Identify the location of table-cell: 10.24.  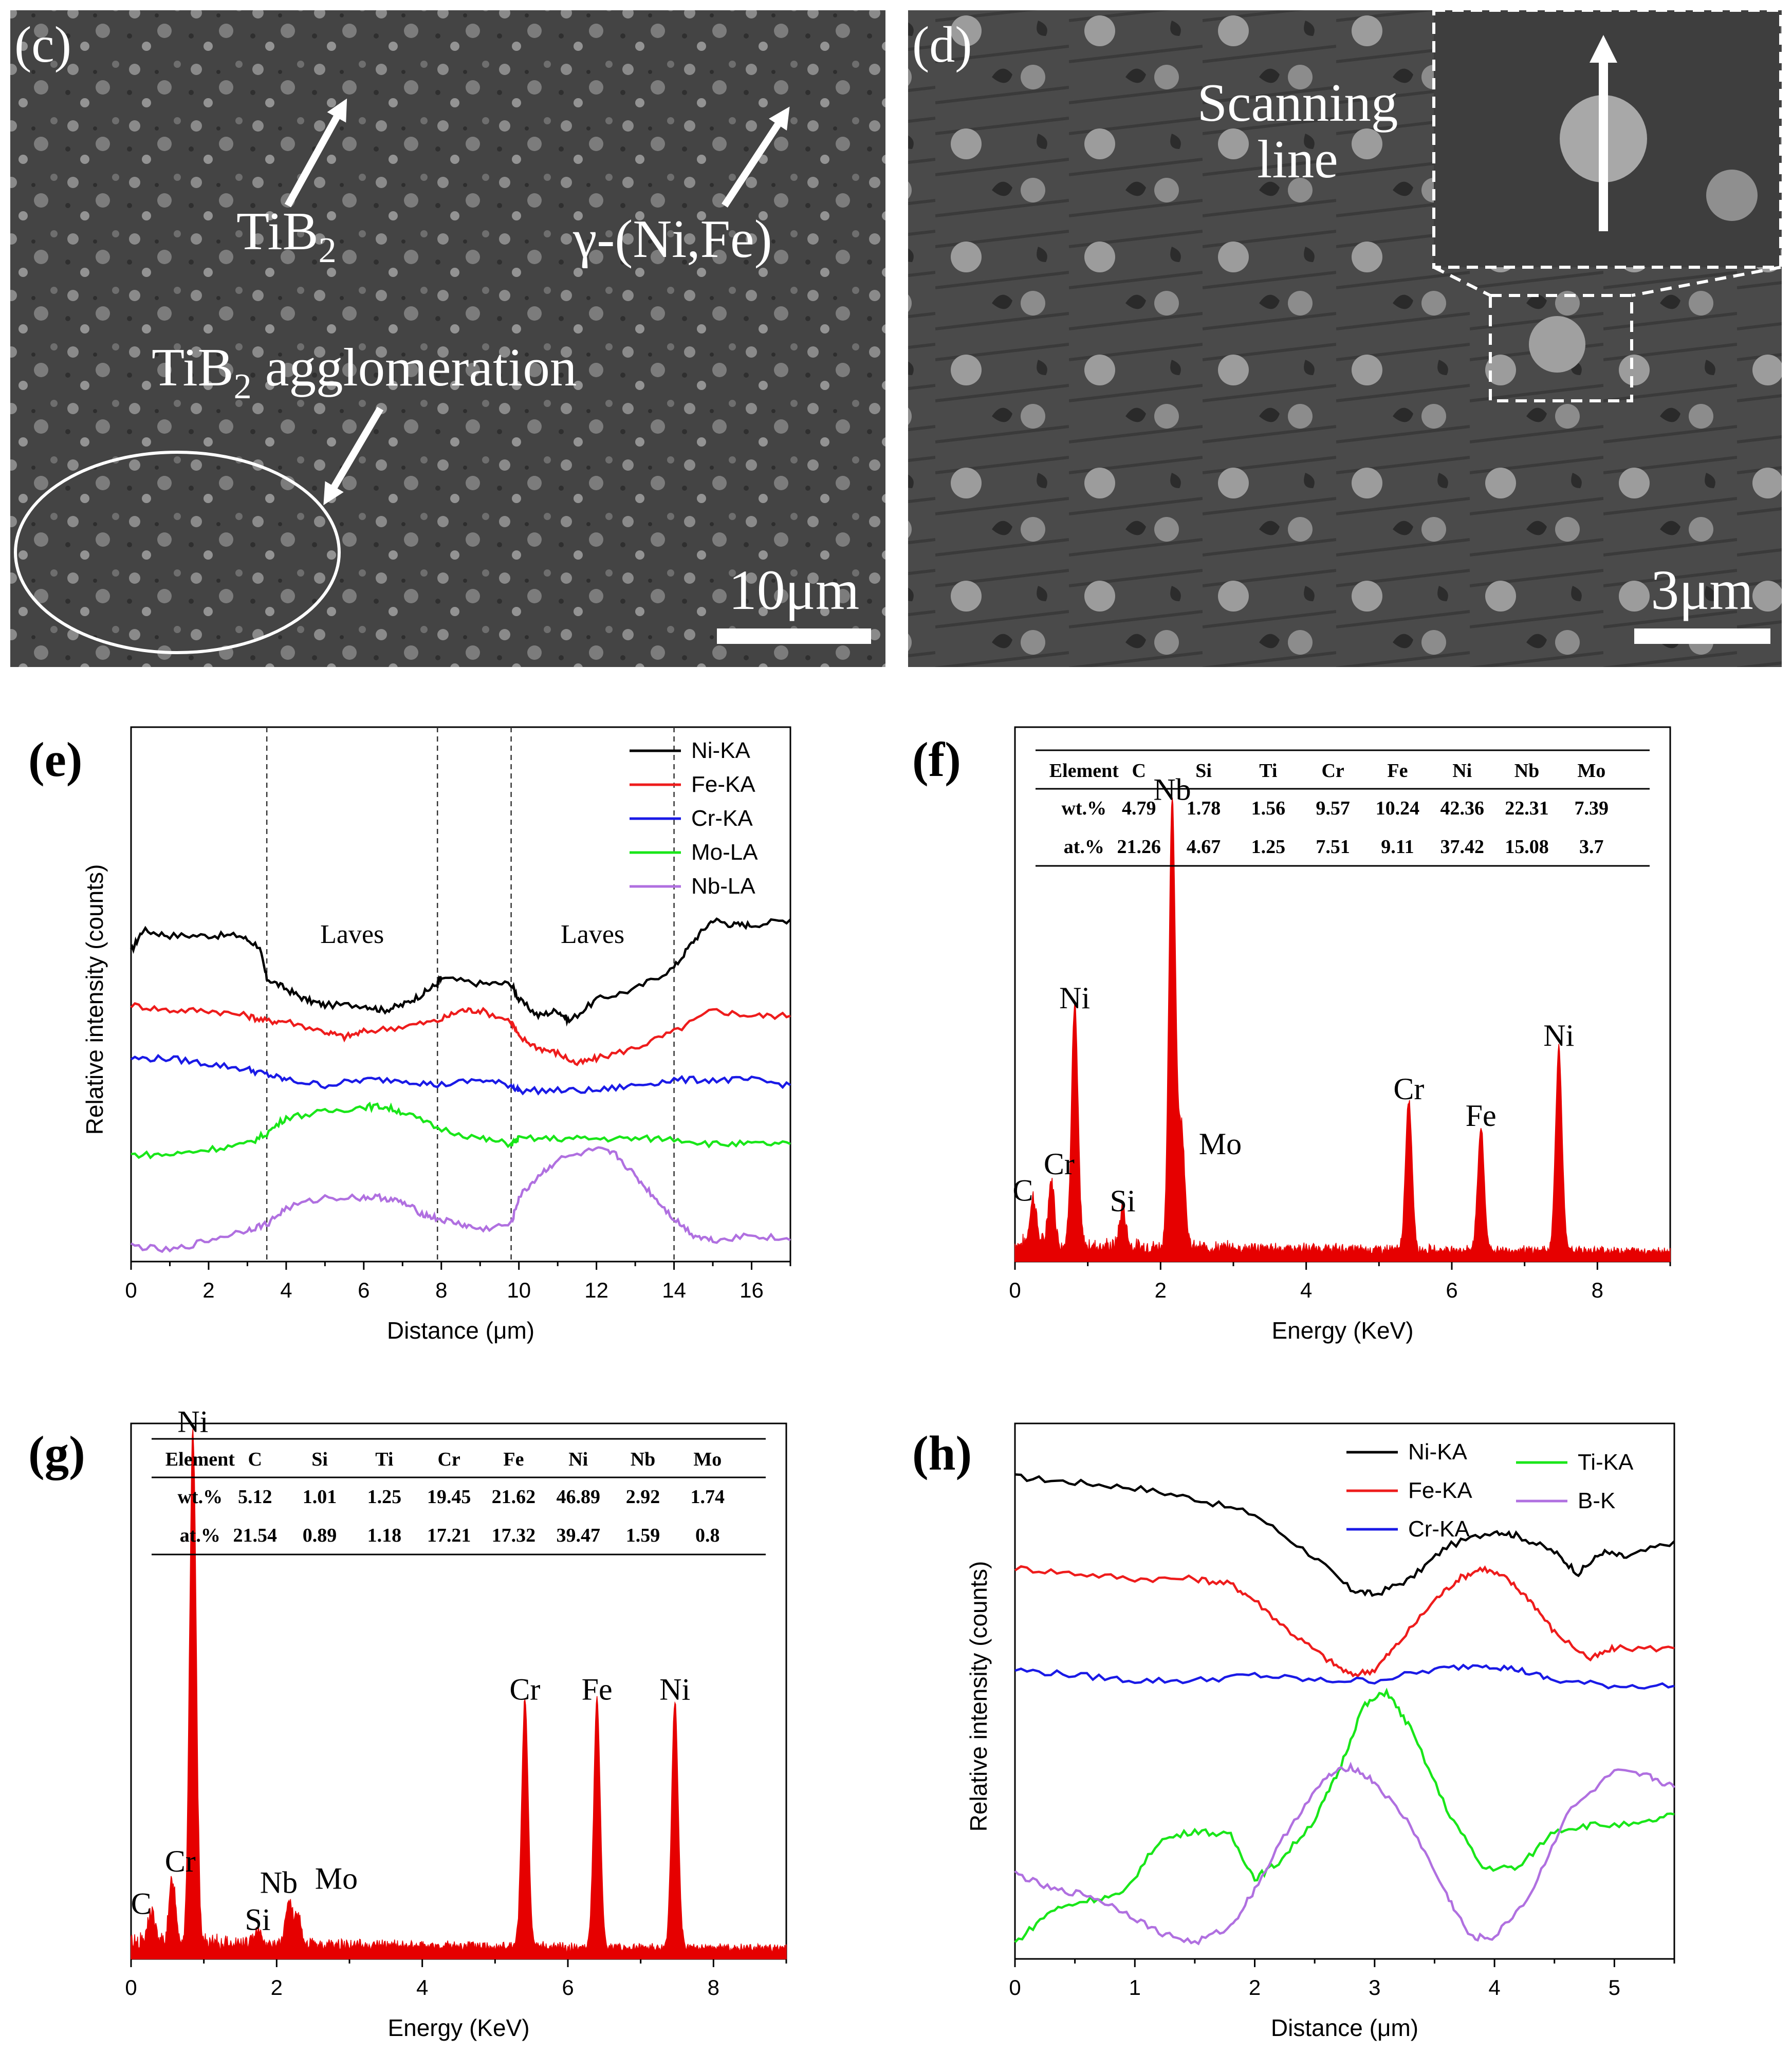
(1398, 808).